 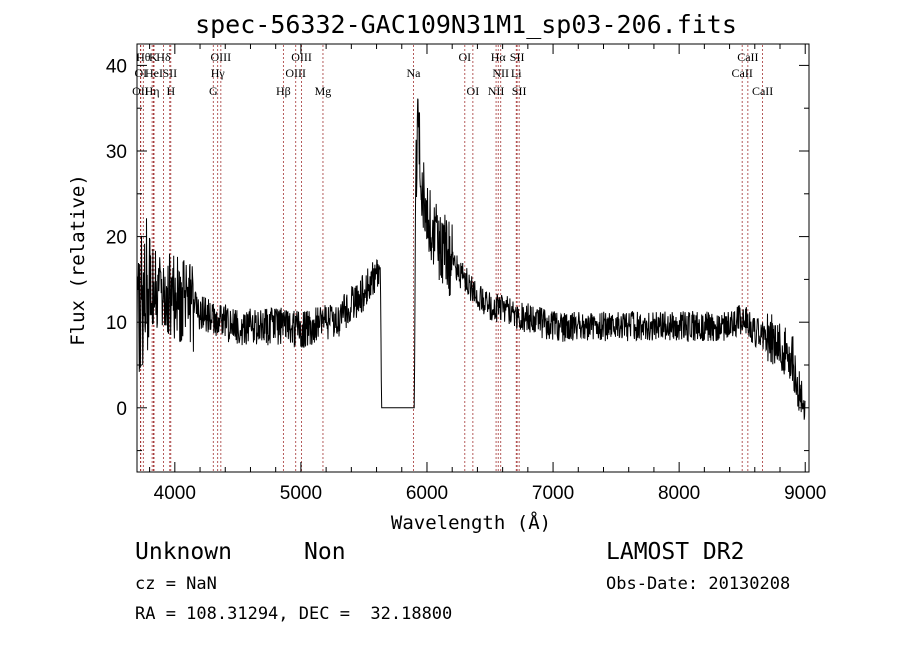 What do you see at coordinates (78, 260) in the screenshot?
I see `y-axis-label: Flux (relative)` at bounding box center [78, 260].